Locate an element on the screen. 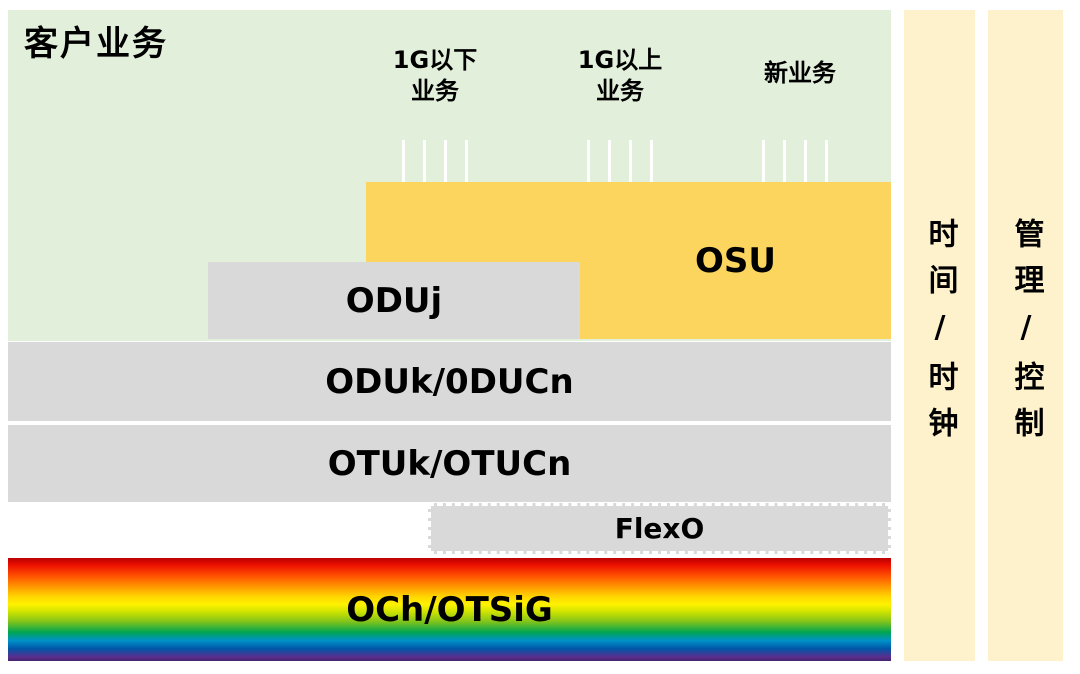 This screenshot has height=674, width=1080. service-label-sub-1g: 1G以下 业务 is located at coordinates (435, 76).